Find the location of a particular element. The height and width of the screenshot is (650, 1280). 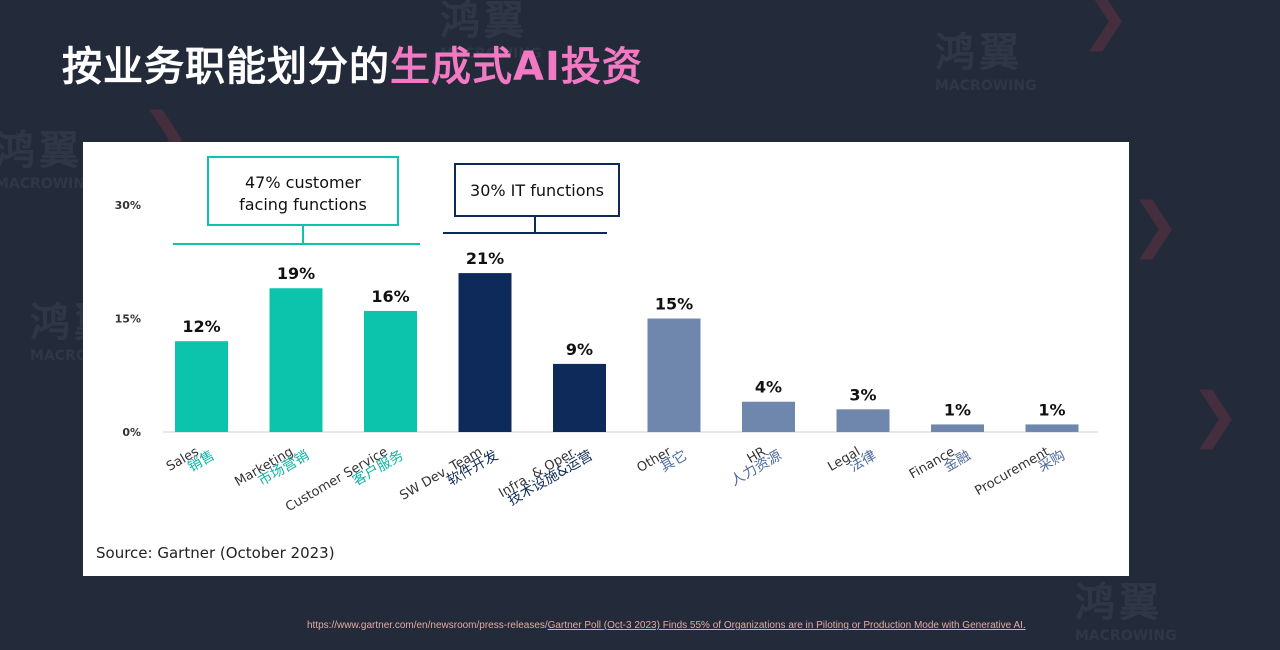

customer-group-box is located at coordinates (303, 191).